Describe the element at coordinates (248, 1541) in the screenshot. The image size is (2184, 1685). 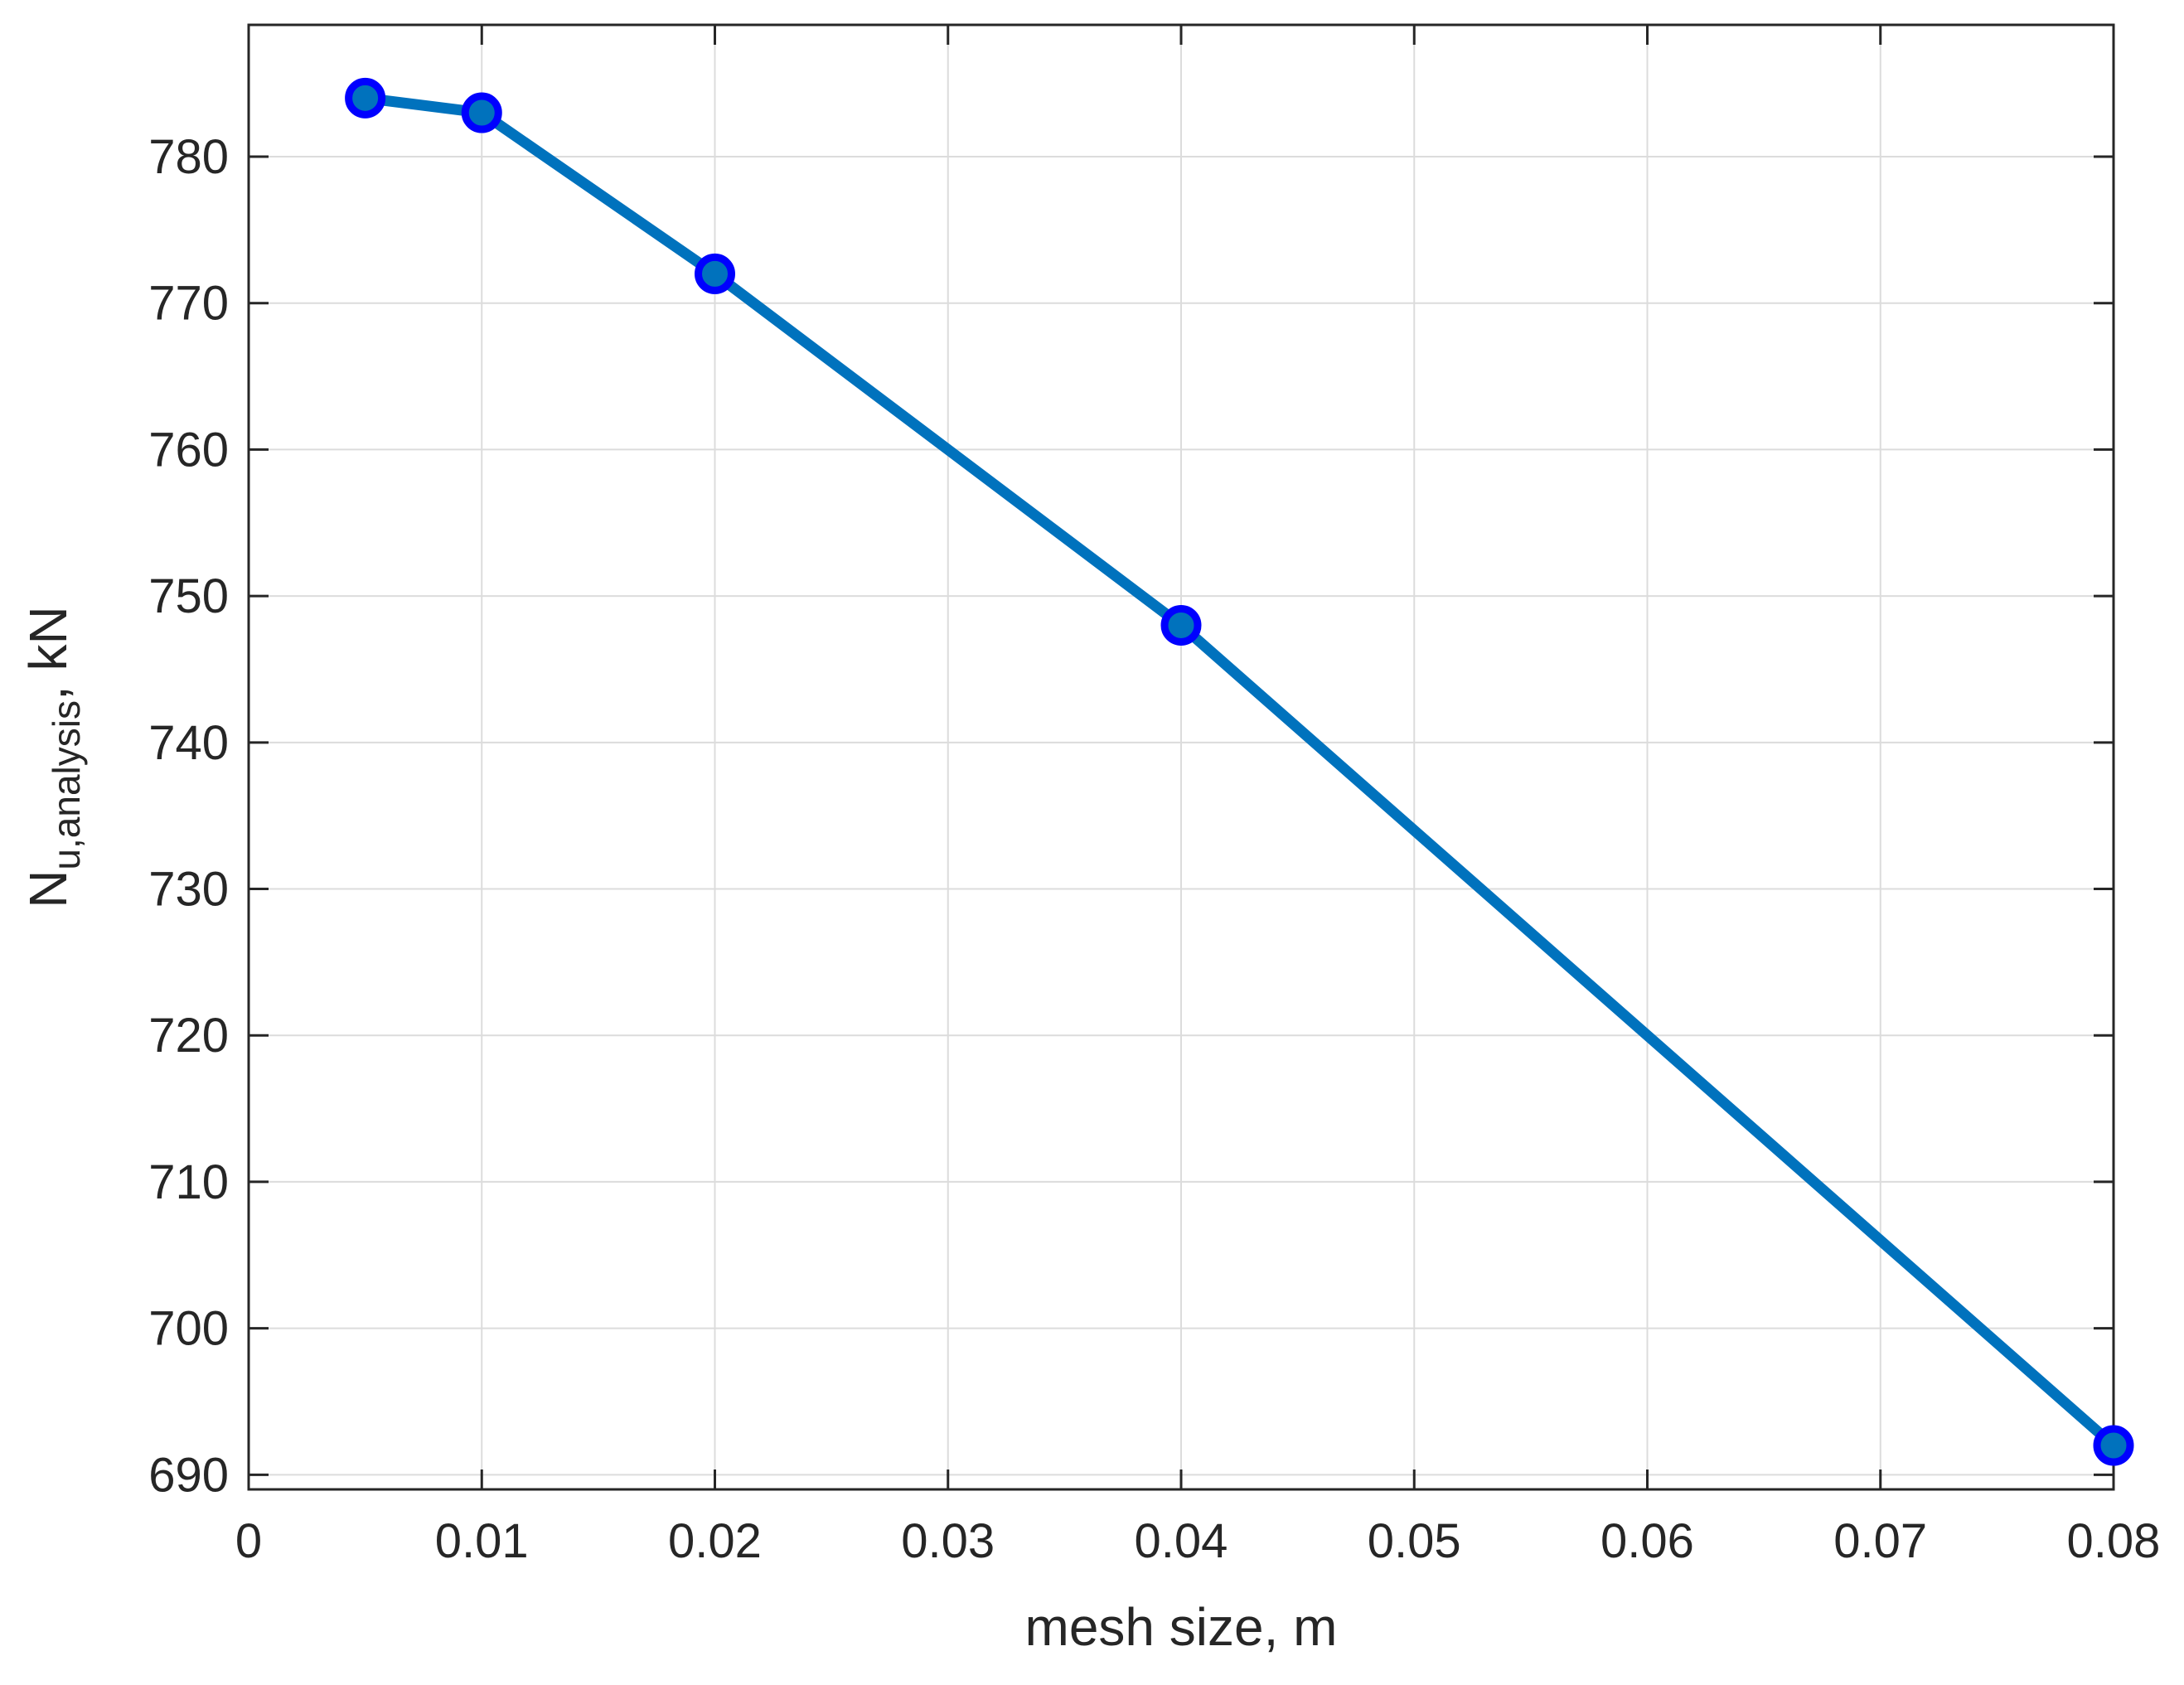
I see `x-tick-label: 0` at that location.